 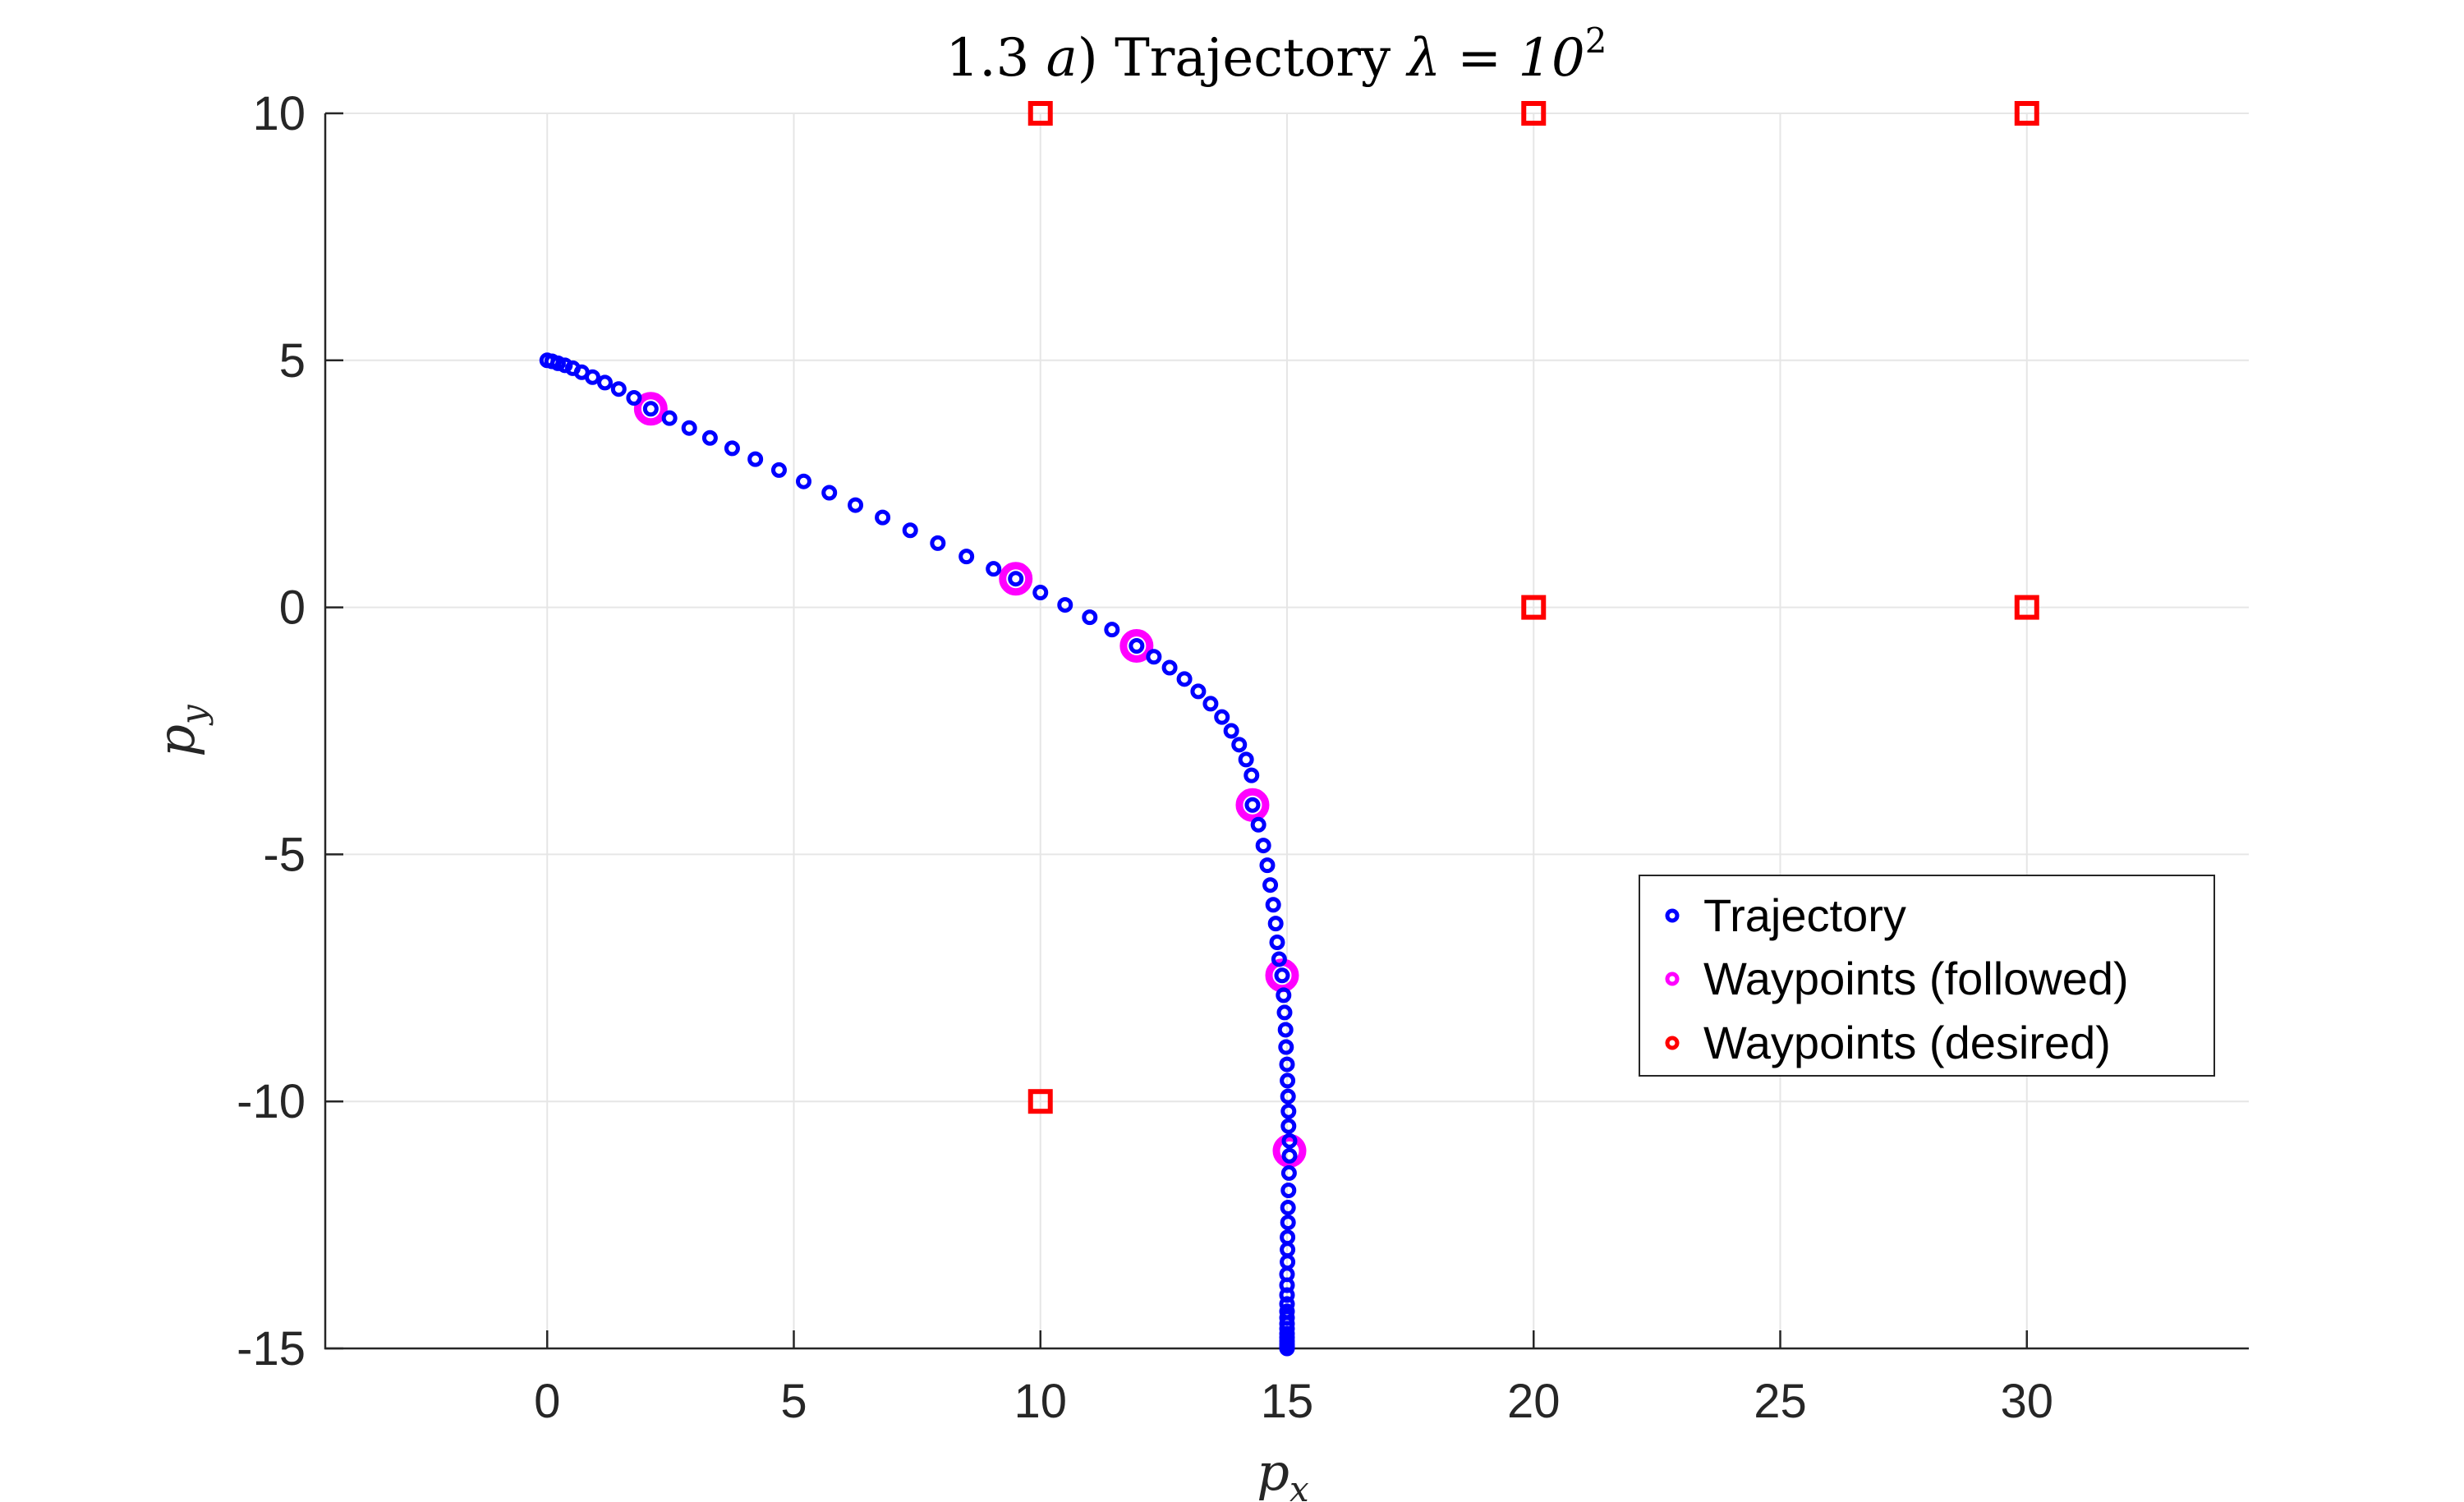 I want to click on legend-label-waypoints-desired: Waypoints (desired), so click(x=1907, y=1042).